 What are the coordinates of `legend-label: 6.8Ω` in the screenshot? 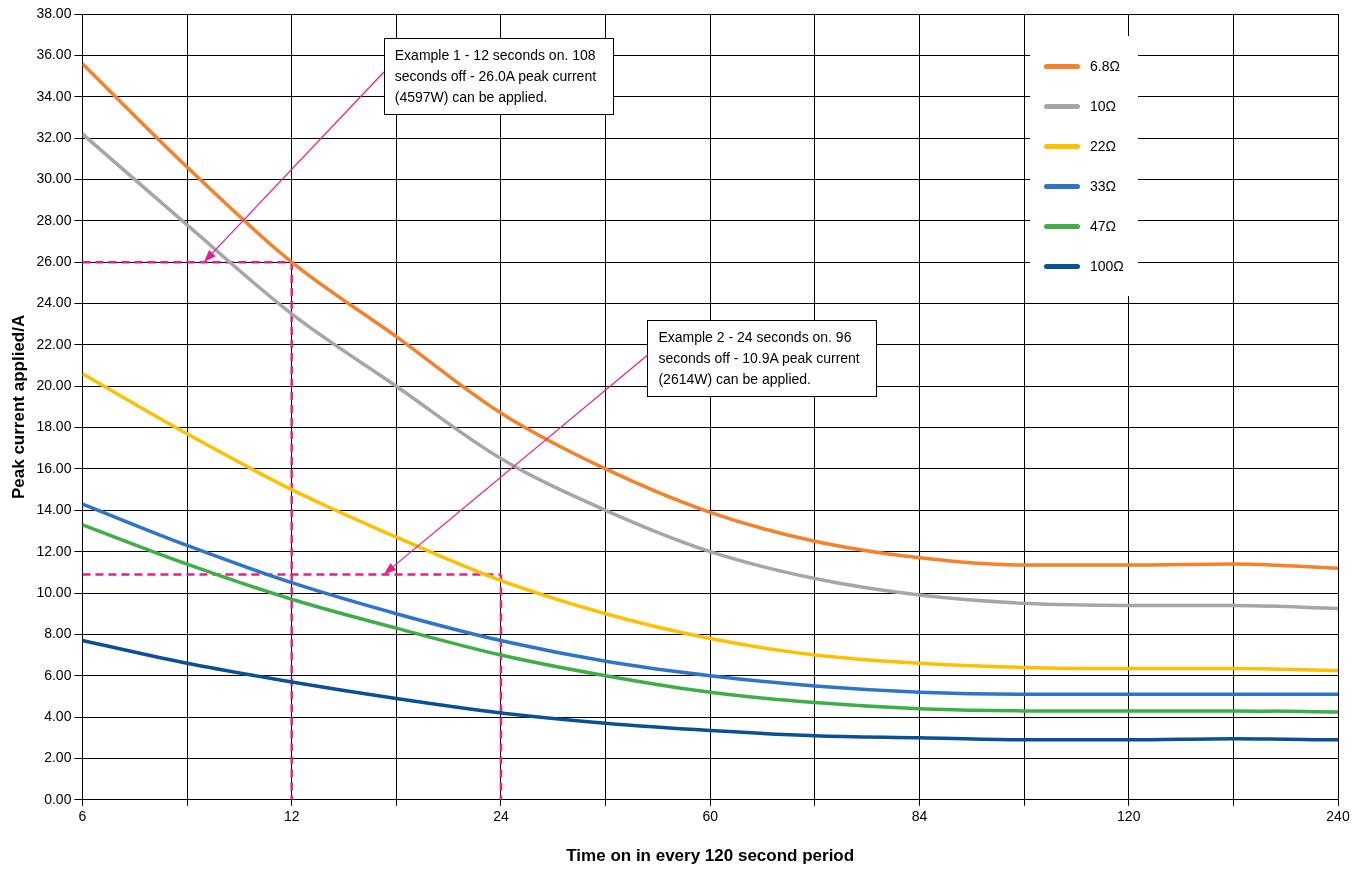 It's located at (1105, 66).